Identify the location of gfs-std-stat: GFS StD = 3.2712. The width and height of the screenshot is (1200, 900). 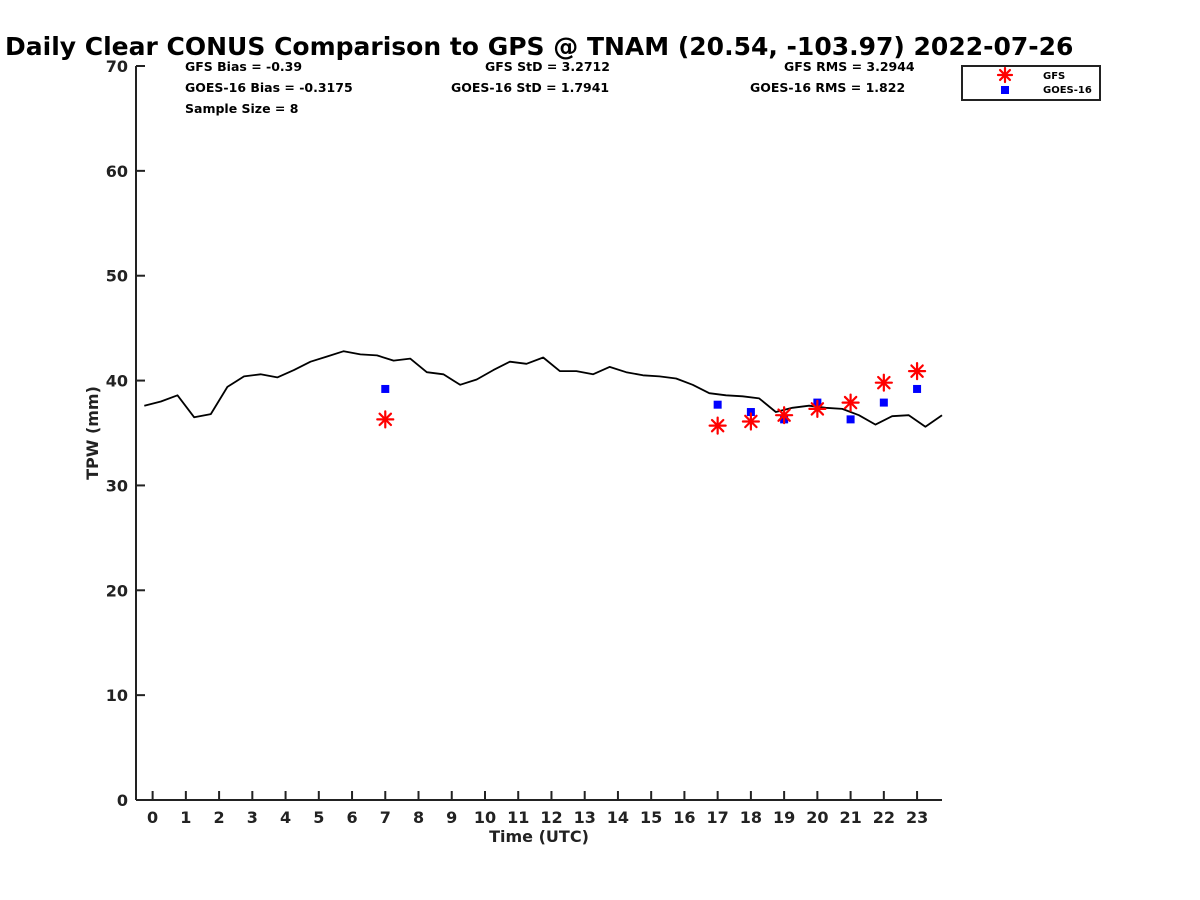
(547, 66).